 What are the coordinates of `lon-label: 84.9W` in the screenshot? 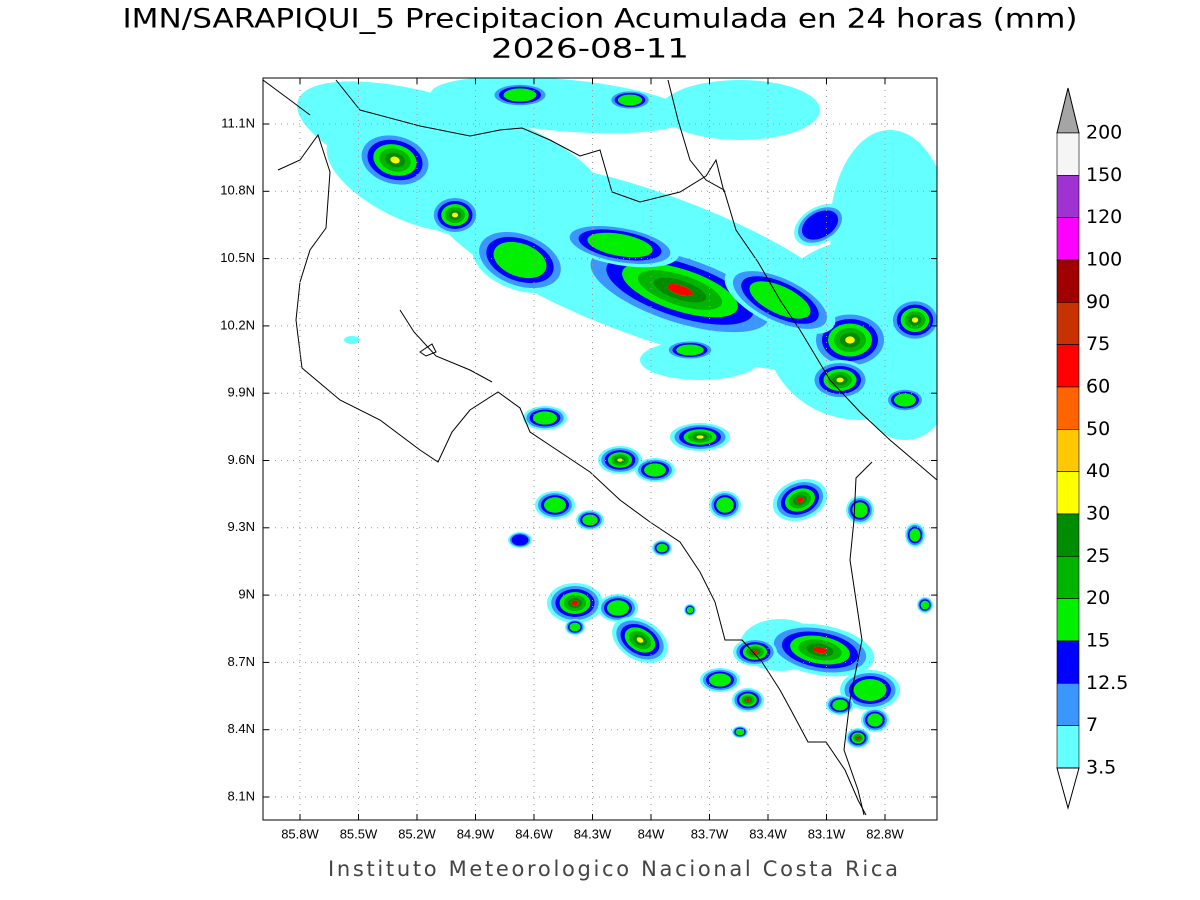 It's located at (476, 833).